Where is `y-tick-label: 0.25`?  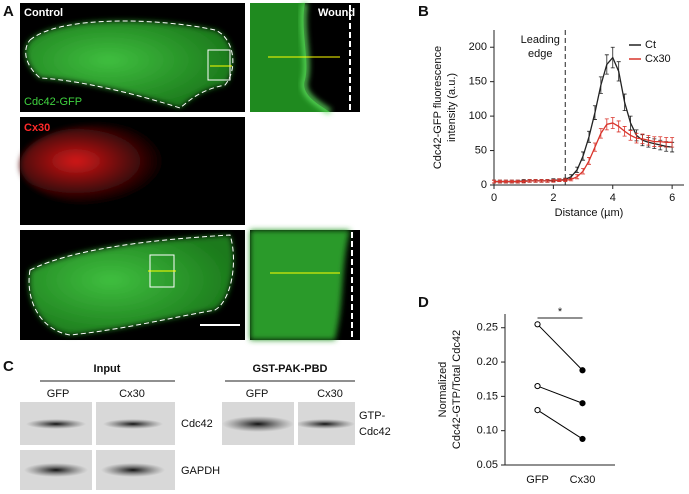
y-tick-label: 0.25 is located at coordinates (487, 328).